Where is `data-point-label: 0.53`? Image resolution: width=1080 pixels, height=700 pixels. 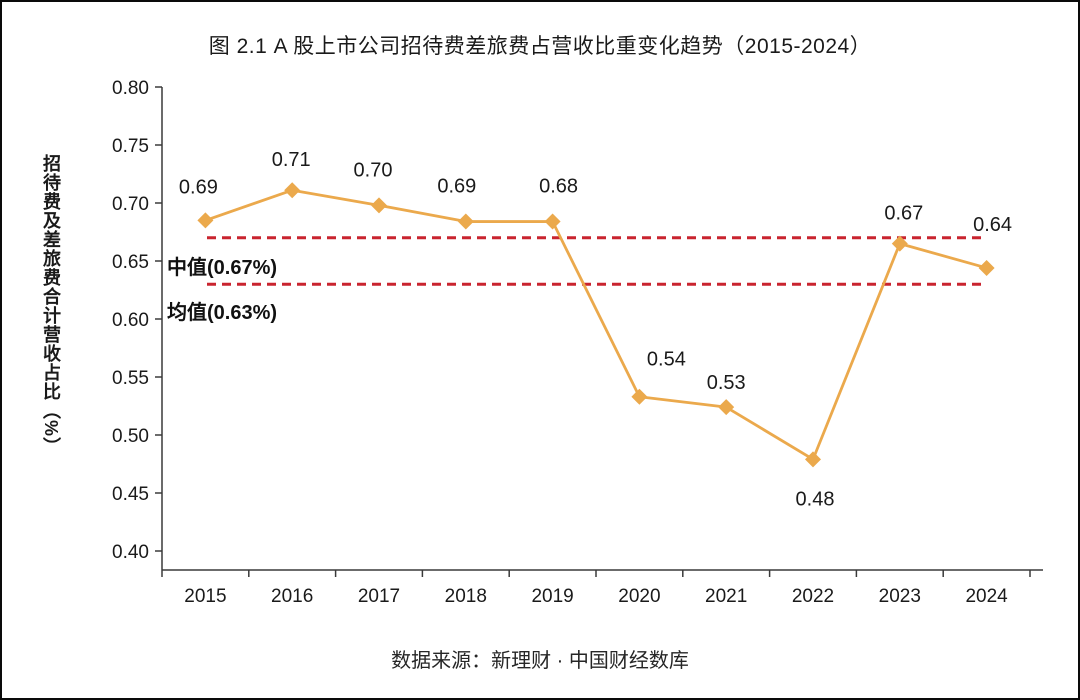
data-point-label: 0.53 is located at coordinates (726, 383).